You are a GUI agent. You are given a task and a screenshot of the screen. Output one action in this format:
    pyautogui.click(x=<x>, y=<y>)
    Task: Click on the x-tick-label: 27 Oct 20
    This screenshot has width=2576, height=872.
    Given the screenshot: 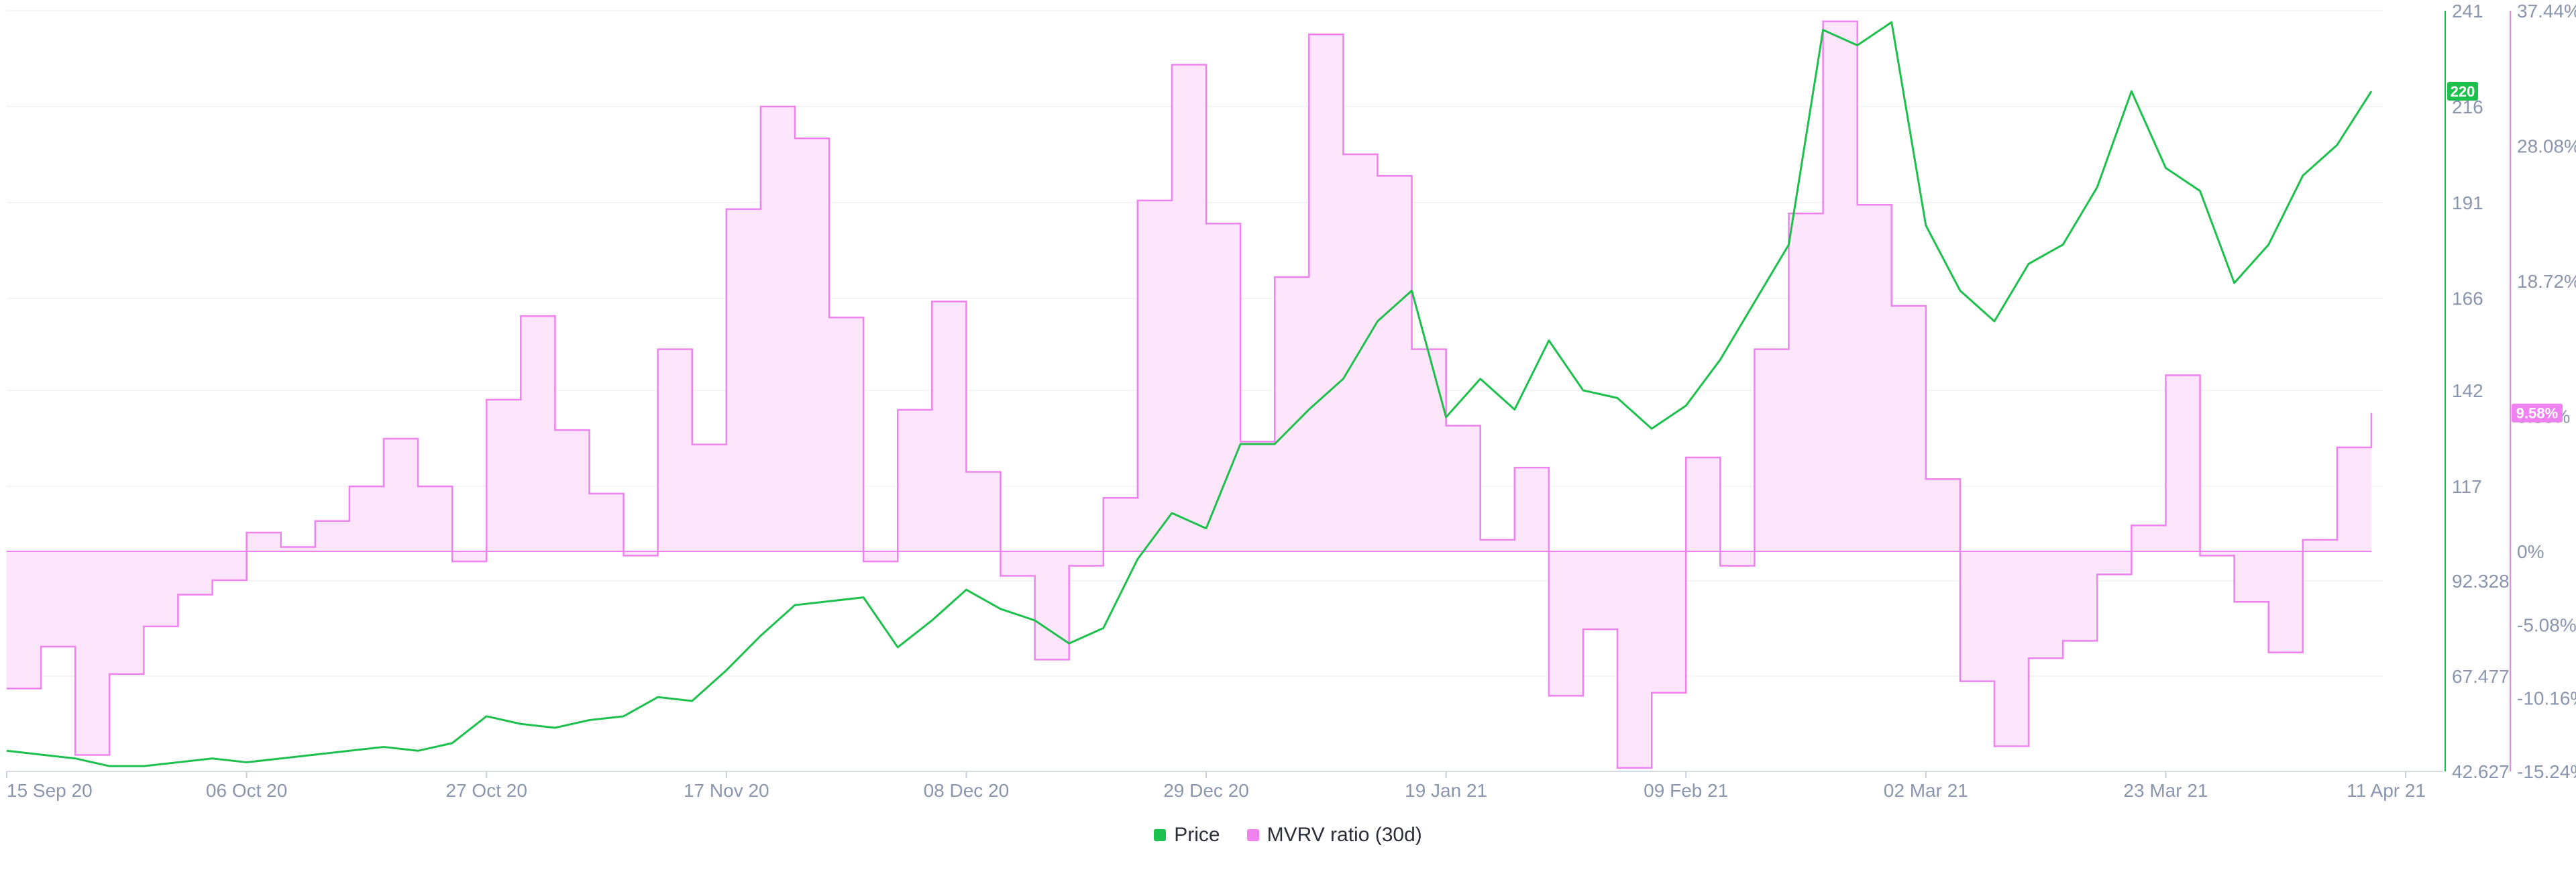 What is the action you would take?
    pyautogui.click(x=486, y=790)
    